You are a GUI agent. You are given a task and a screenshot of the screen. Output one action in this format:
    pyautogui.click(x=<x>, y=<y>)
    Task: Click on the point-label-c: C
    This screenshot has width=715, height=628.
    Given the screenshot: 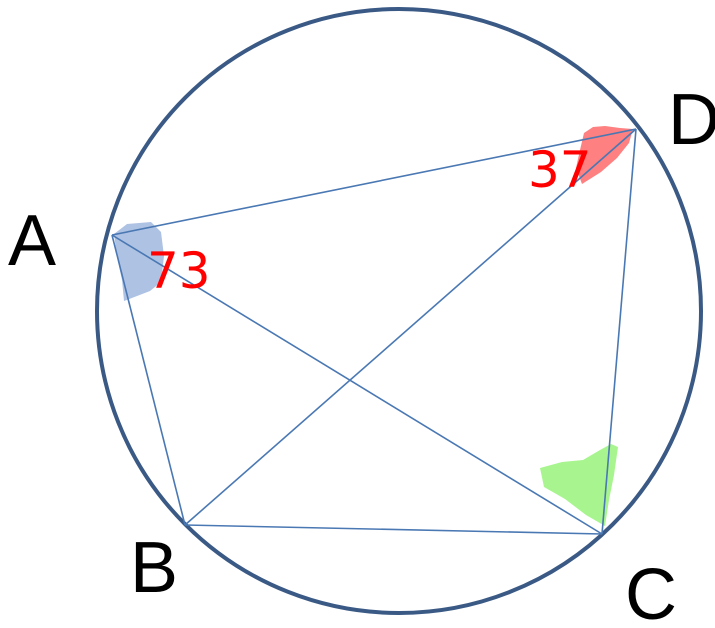 What is the action you would take?
    pyautogui.click(x=651, y=591)
    